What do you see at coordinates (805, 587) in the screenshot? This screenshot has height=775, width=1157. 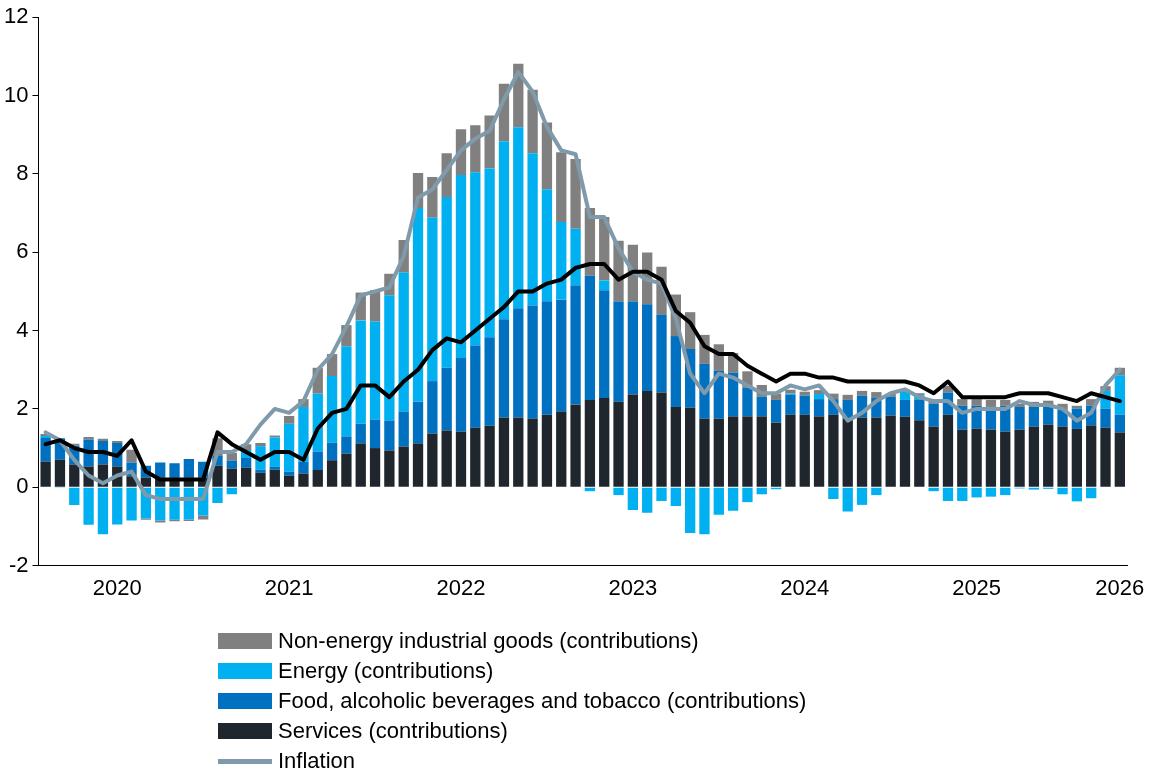 I see `x-tick-label: 2024` at bounding box center [805, 587].